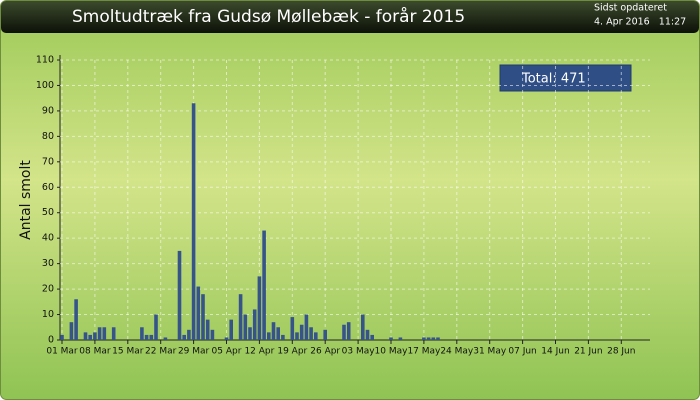 The height and width of the screenshot is (400, 700). What do you see at coordinates (424, 352) in the screenshot?
I see `x-tick-label: 17 May` at bounding box center [424, 352].